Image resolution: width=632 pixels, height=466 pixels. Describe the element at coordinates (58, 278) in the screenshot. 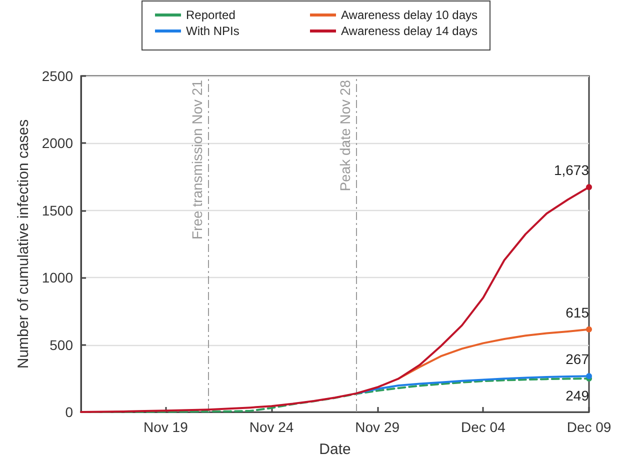

I see `y-tick-label: 1000` at that location.